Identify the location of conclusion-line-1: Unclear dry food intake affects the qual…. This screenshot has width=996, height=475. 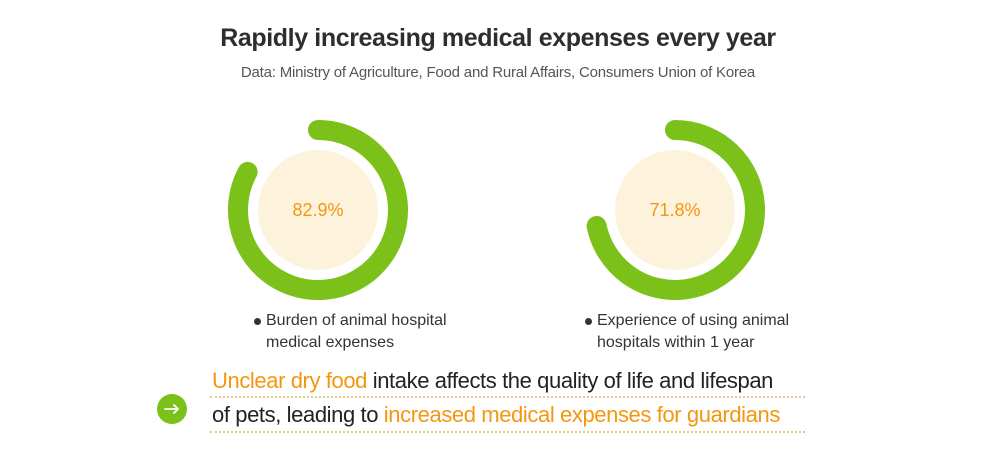
(492, 381).